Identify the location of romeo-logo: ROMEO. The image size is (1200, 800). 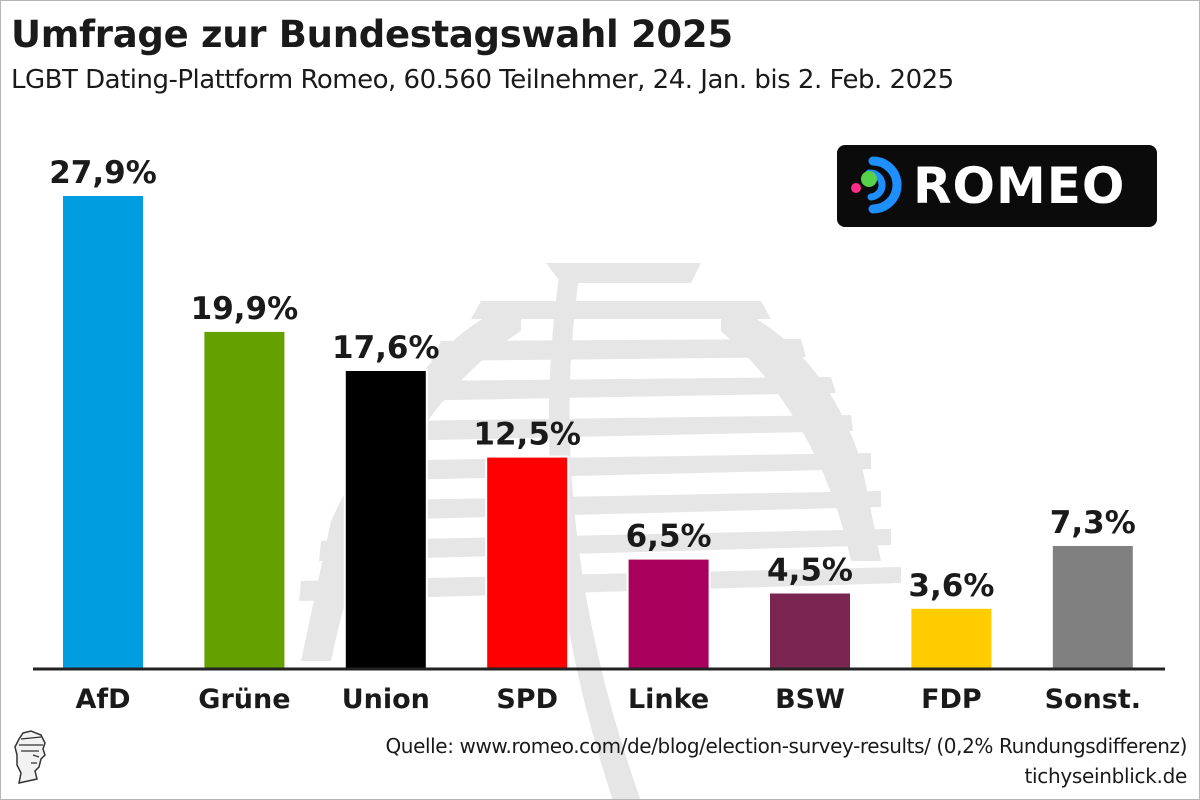
(997, 186).